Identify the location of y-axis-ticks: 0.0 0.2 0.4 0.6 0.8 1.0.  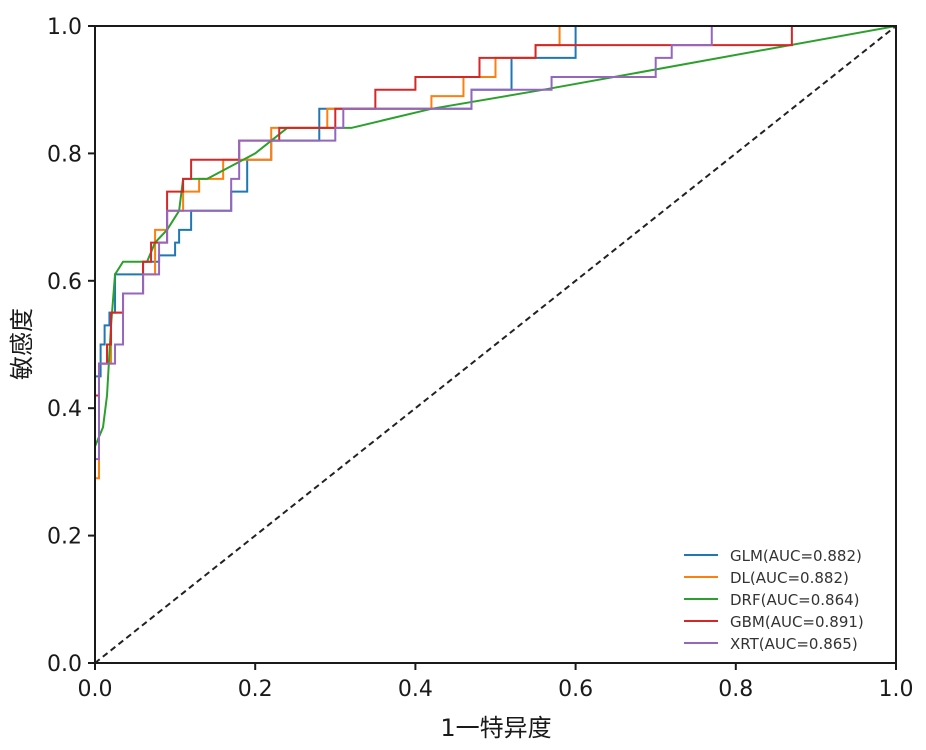
(71, 346).